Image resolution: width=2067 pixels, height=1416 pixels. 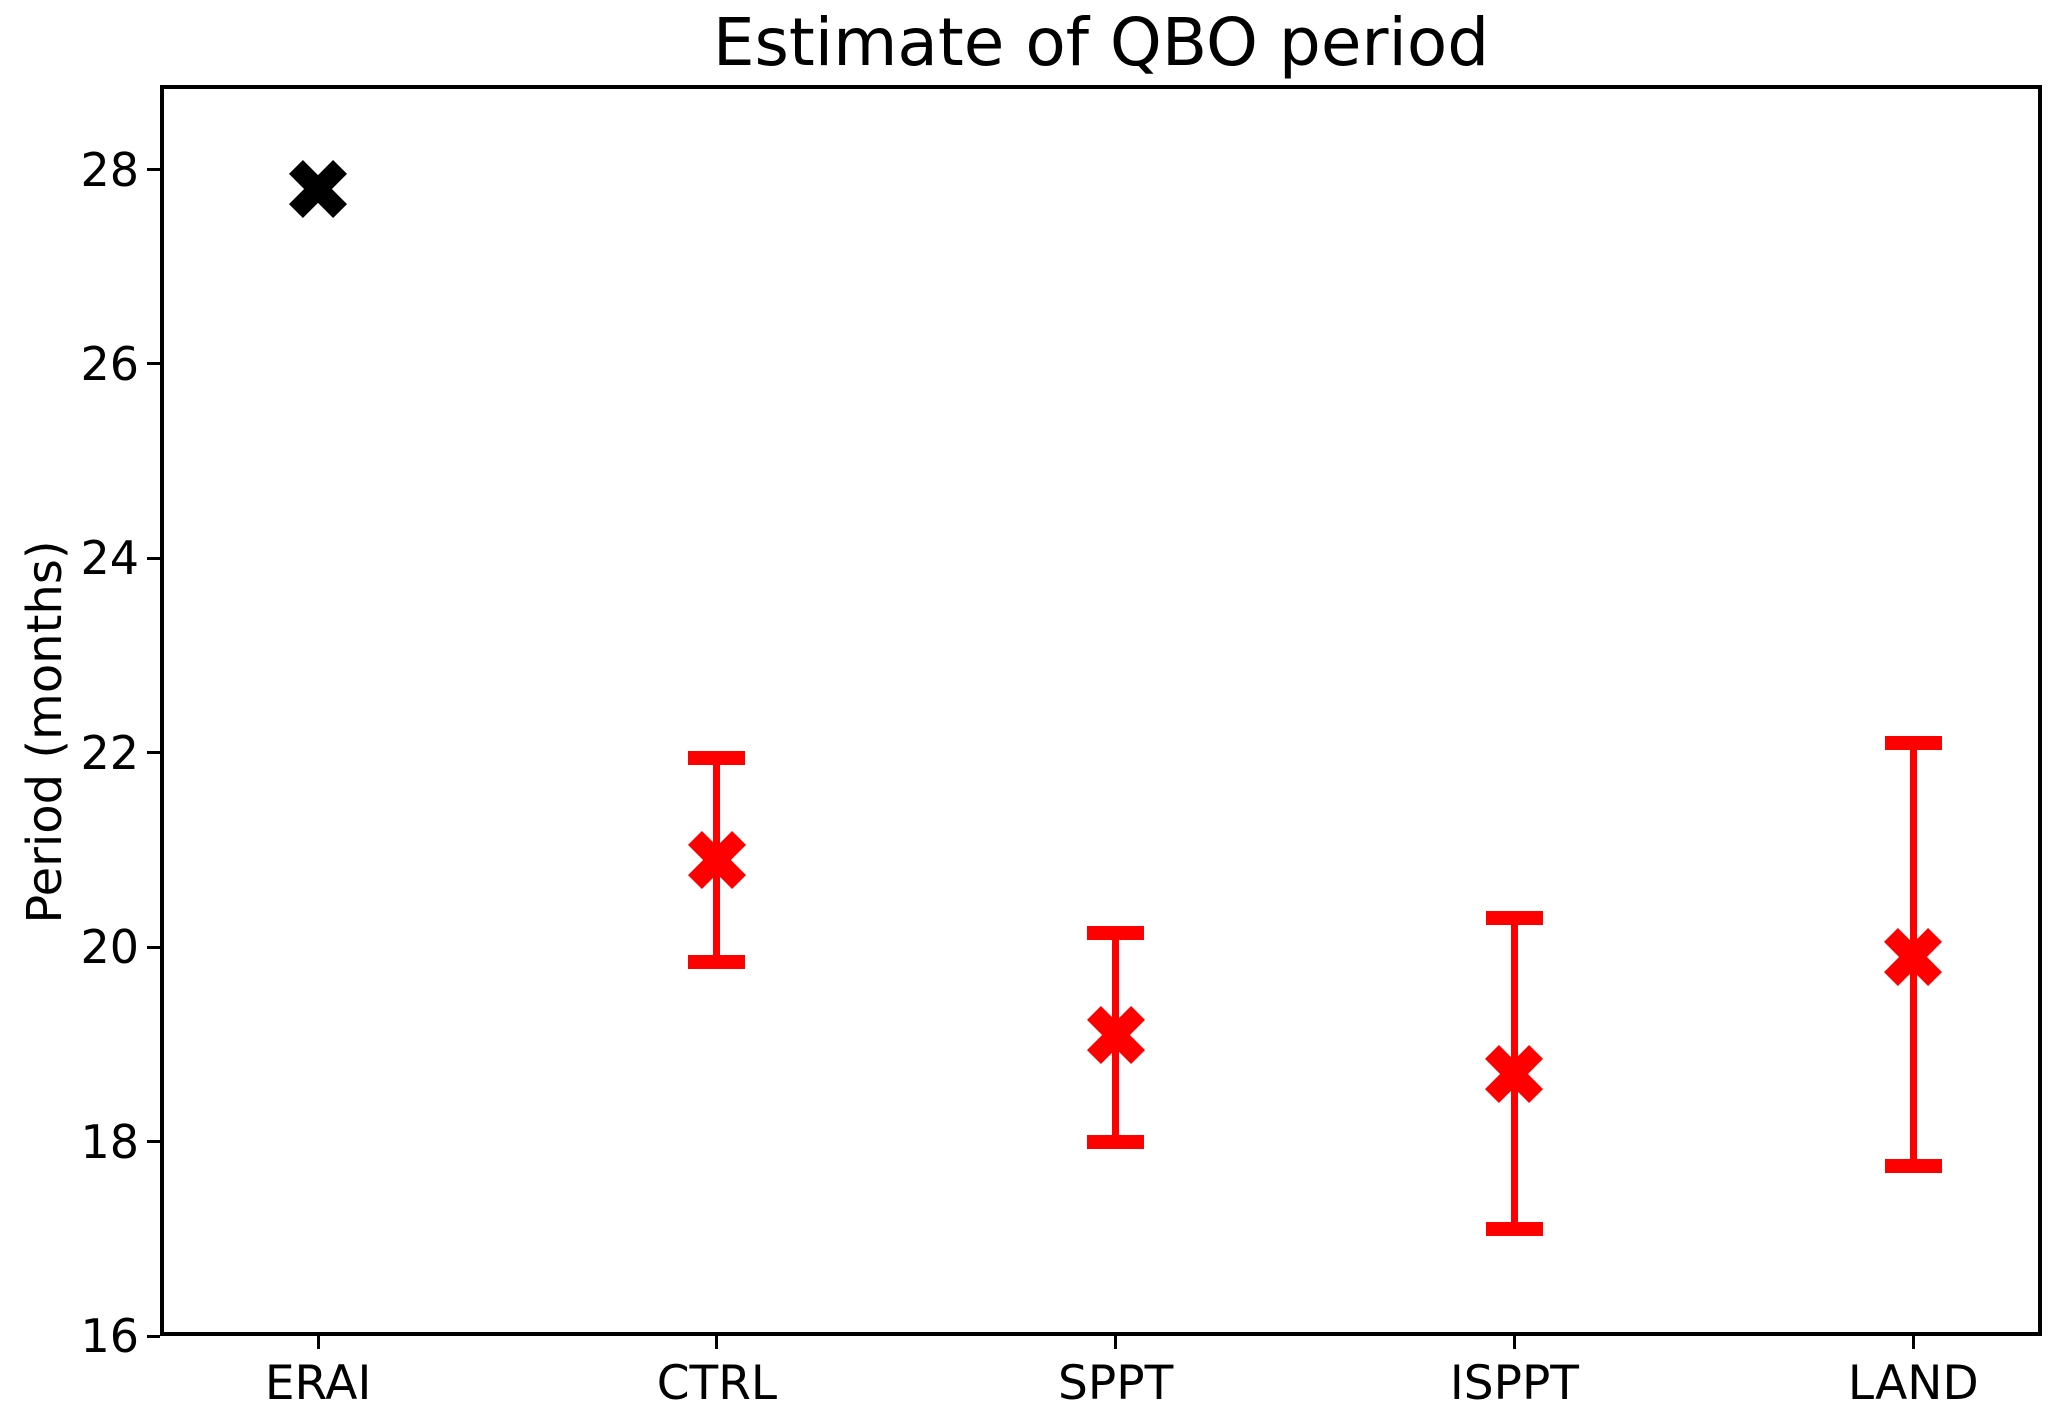 I want to click on data-point-marker-SPPT, so click(x=1115, y=1034).